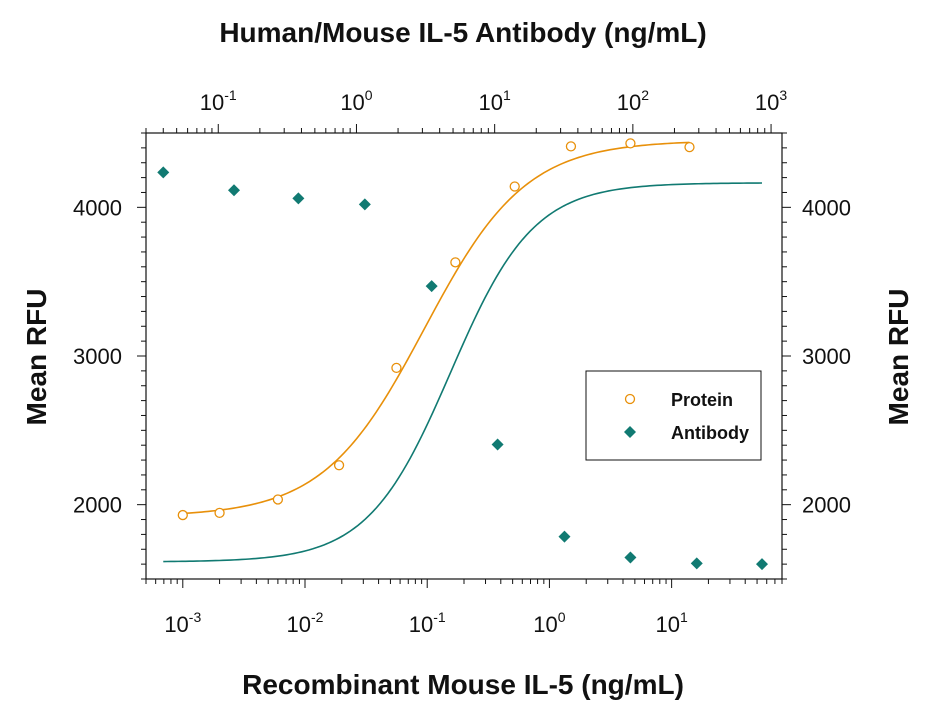 The image size is (927, 713). I want to click on legend: Protein Antibody, so click(673, 415).